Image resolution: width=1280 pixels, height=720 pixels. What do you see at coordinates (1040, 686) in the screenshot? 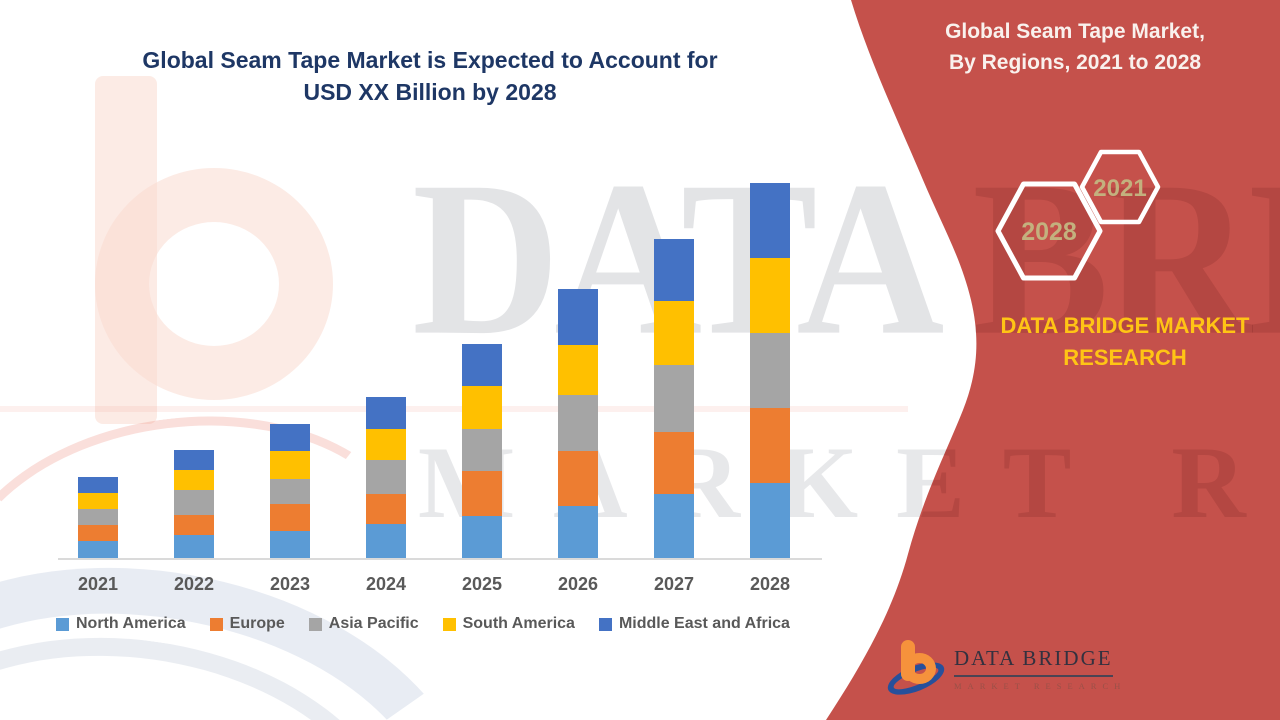
I see `logo-company-subtitle: MARKET RESEARCH` at bounding box center [1040, 686].